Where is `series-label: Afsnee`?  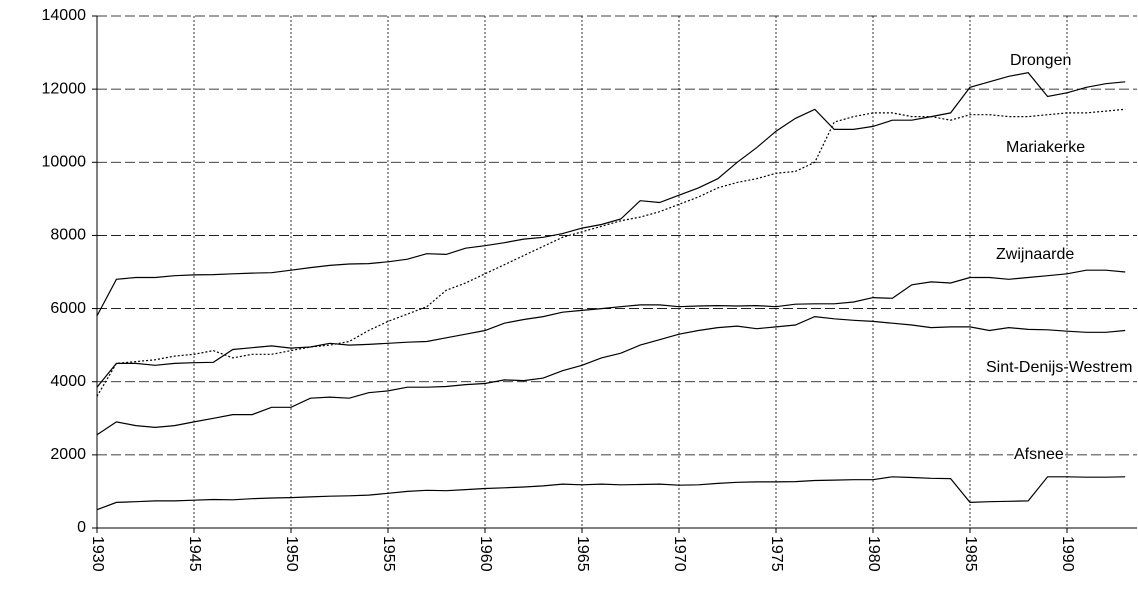
series-label: Afsnee is located at coordinates (1039, 454).